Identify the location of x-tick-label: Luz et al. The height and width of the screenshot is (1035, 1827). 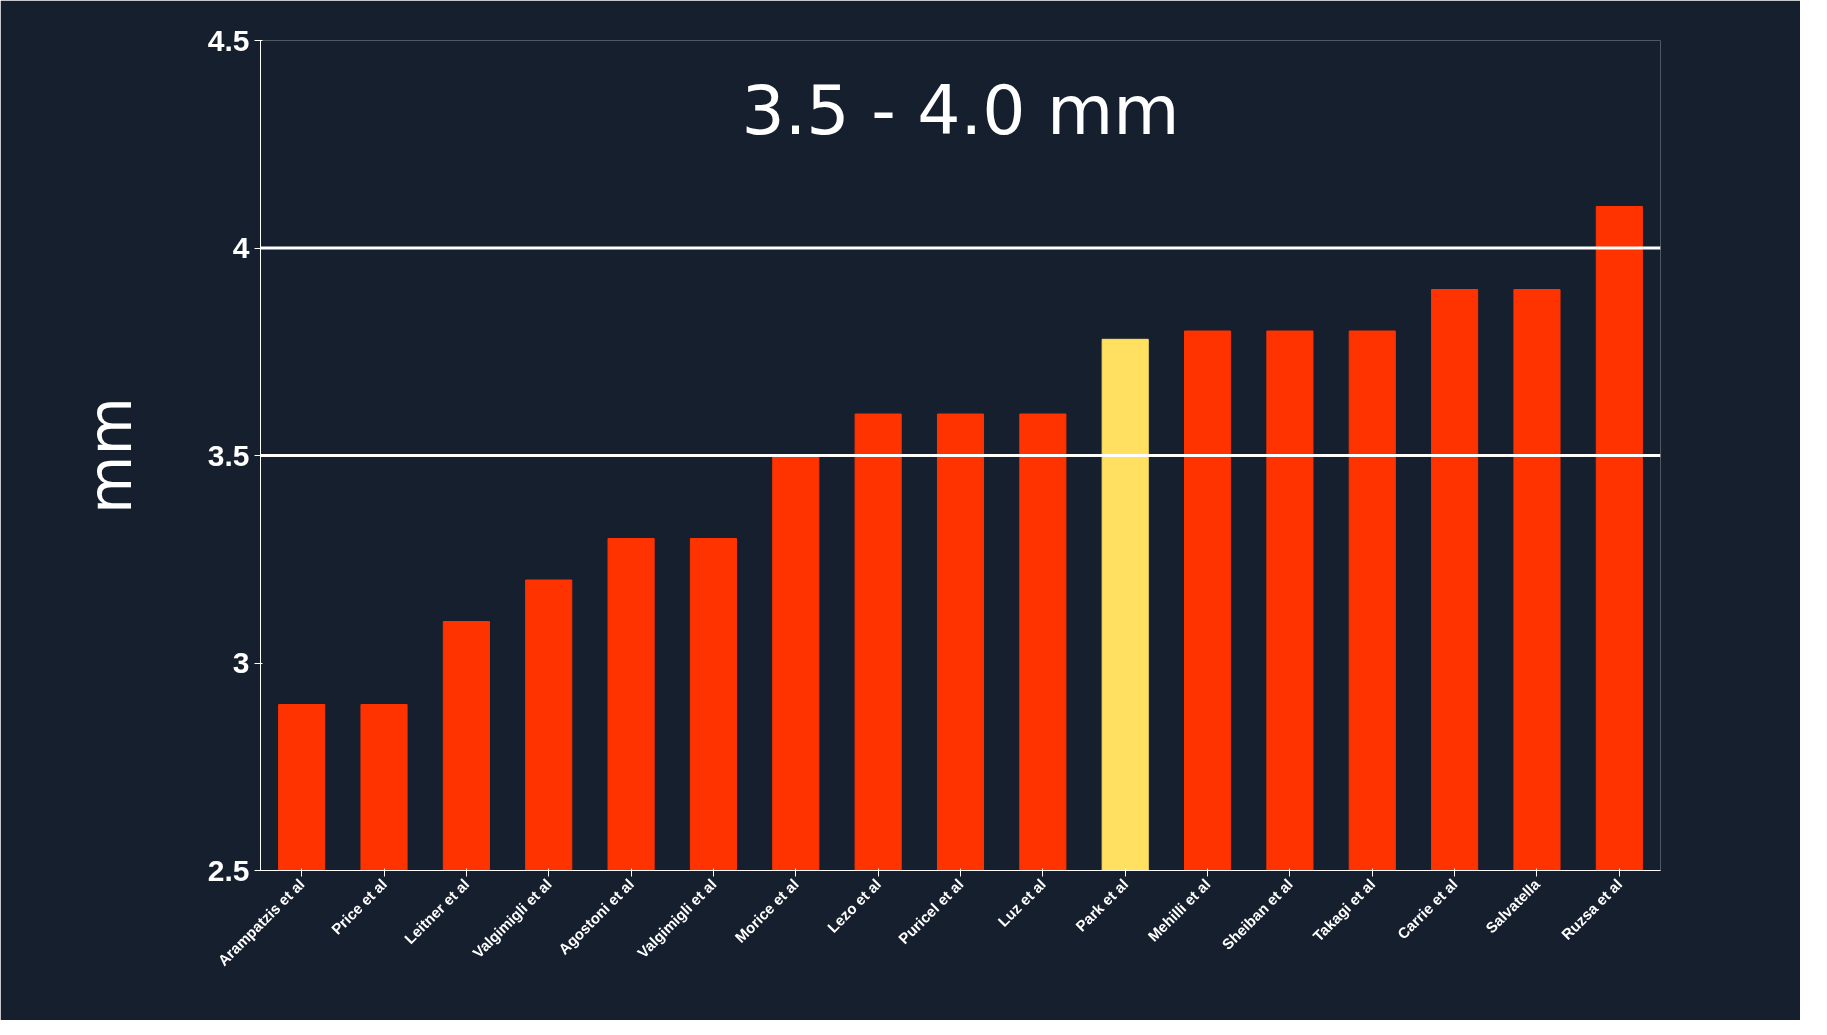
(1021, 902).